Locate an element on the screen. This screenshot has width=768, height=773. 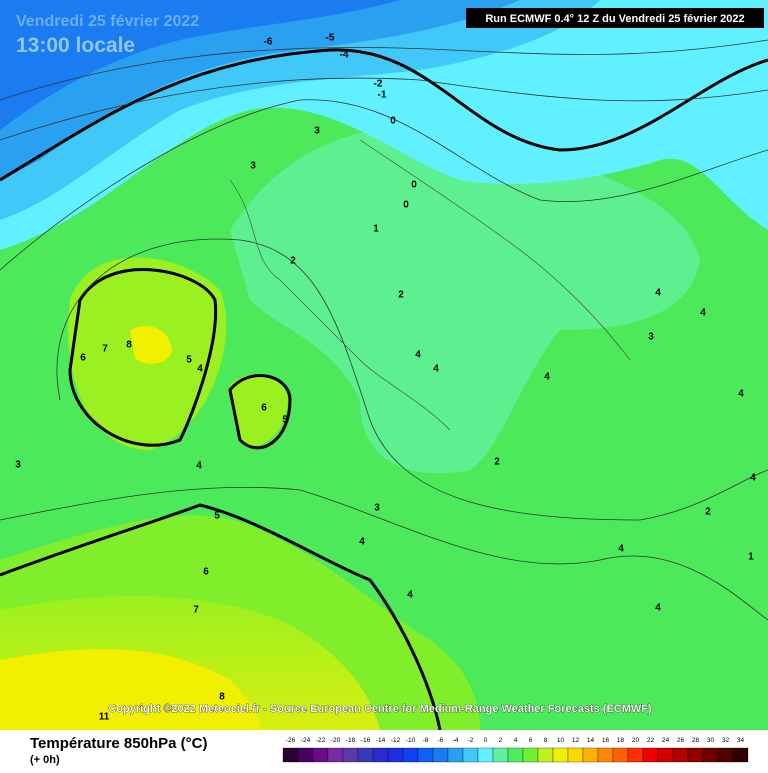
scale-label: 10 is located at coordinates (561, 740).